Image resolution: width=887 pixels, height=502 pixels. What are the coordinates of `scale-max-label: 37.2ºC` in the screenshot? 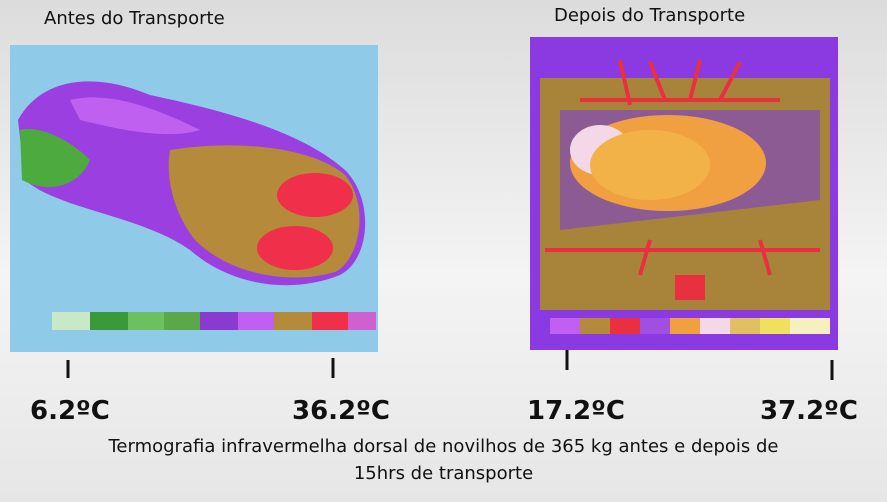 It's located at (809, 411).